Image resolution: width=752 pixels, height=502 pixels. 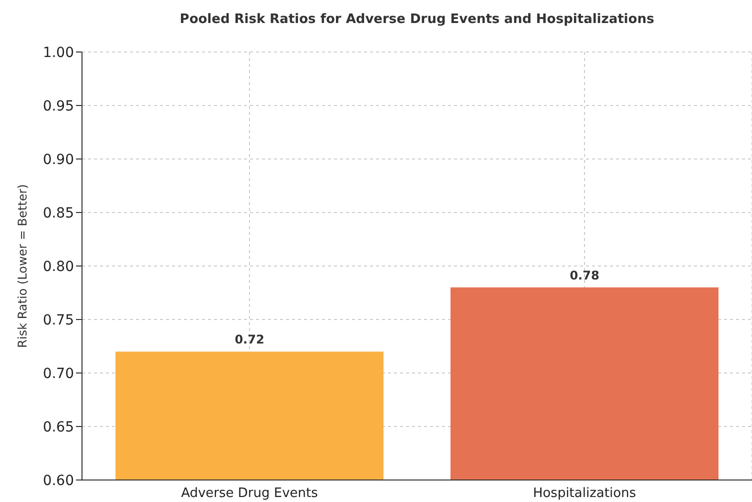 What do you see at coordinates (58, 160) in the screenshot?
I see `y-tick-label: 0.90` at bounding box center [58, 160].